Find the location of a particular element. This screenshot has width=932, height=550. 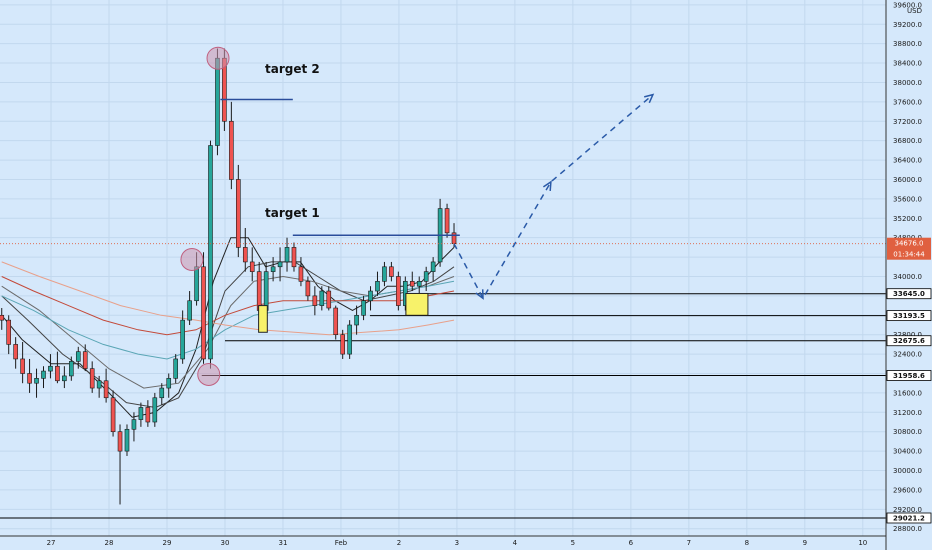

level-price-label: 29021.2 is located at coordinates (909, 518).